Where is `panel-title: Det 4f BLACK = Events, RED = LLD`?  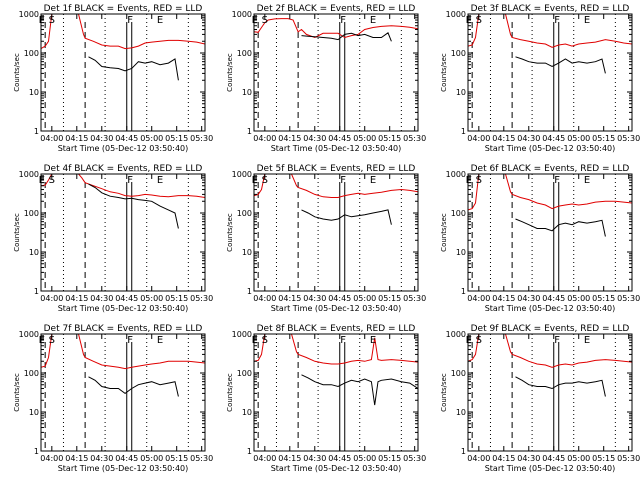
panel-title: Det 4f BLACK = Events, RED = LLD is located at coordinates (123, 169).